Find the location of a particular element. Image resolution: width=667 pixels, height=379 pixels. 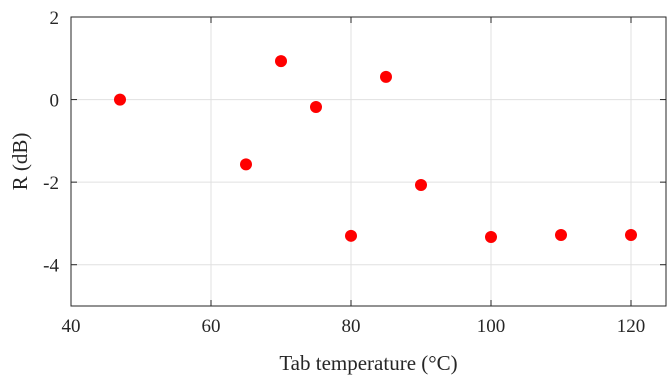

y-tick-label: 0 is located at coordinates (55, 101).